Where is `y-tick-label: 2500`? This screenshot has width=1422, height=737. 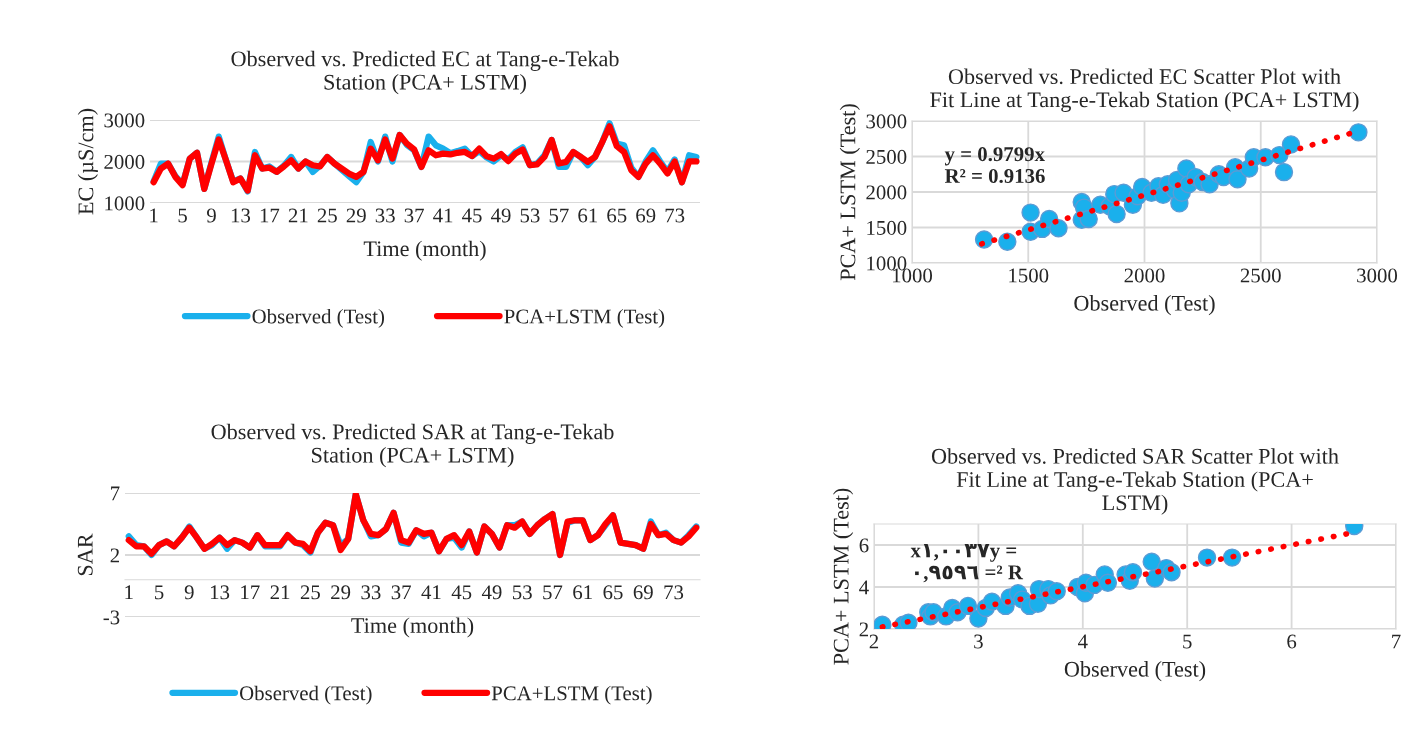 y-tick-label: 2500 is located at coordinates (886, 156).